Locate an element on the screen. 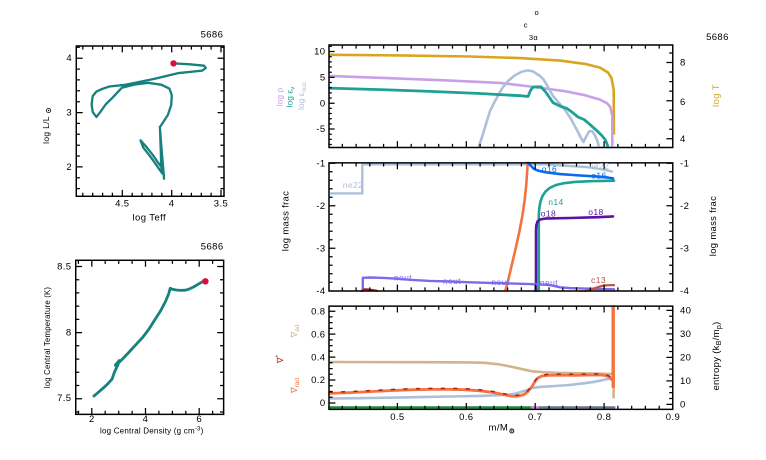 Image resolution: width=766 pixels, height=460 pixels. svg-text: 3.5 is located at coordinates (221, 204).